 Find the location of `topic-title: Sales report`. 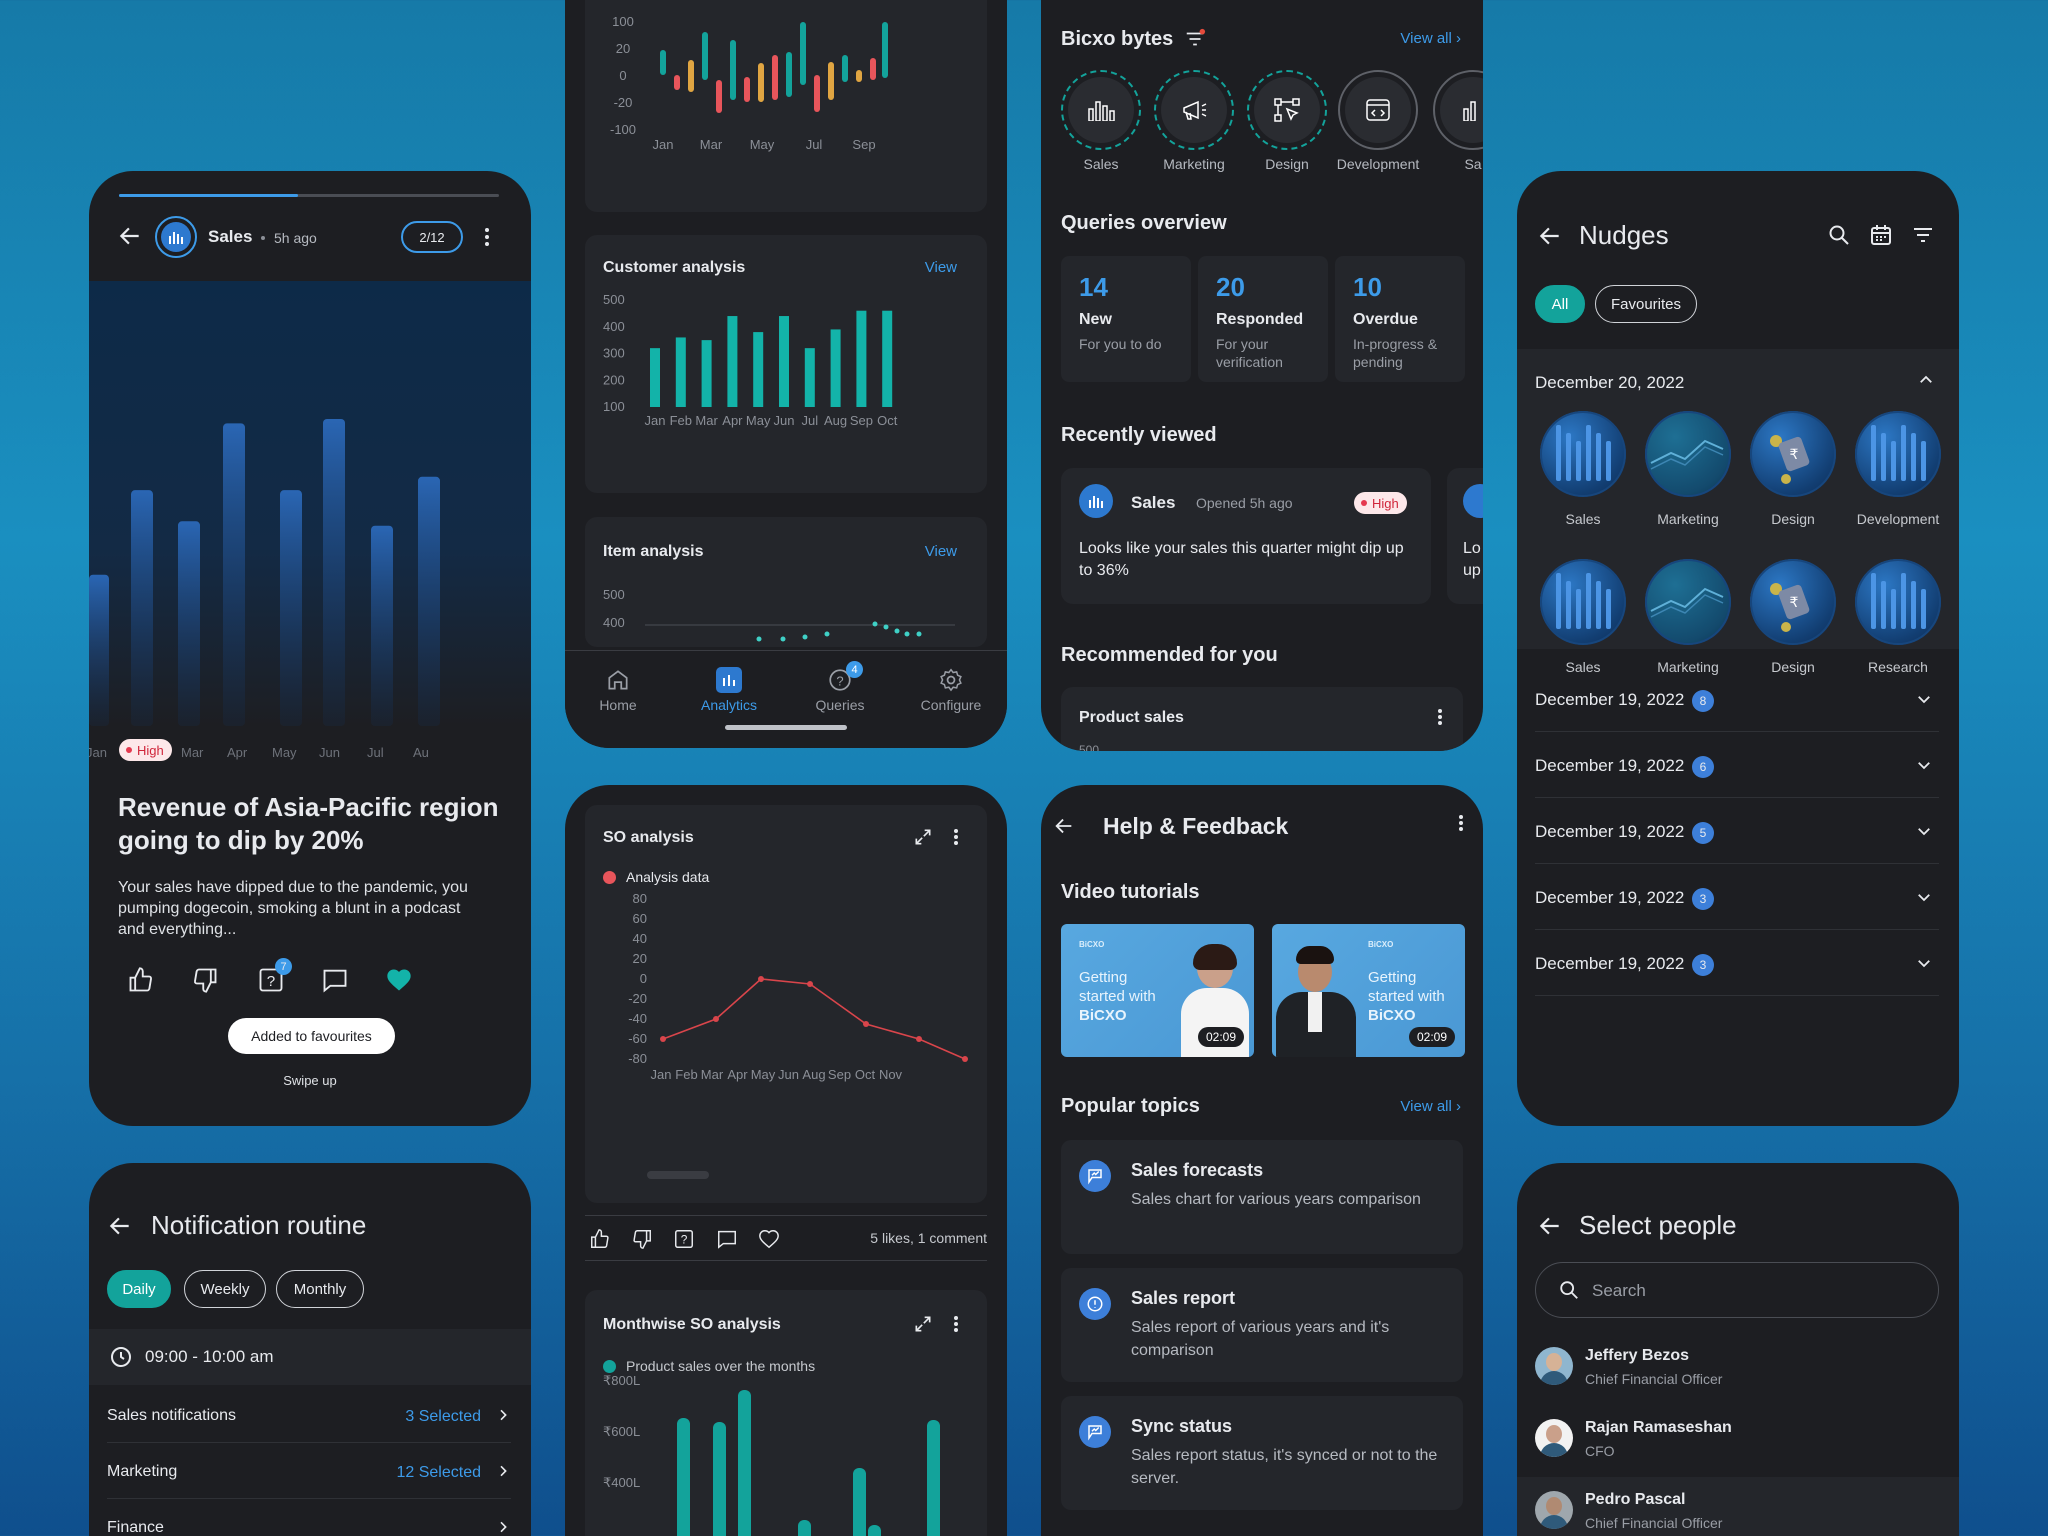

topic-title: Sales report is located at coordinates (1183, 1298).